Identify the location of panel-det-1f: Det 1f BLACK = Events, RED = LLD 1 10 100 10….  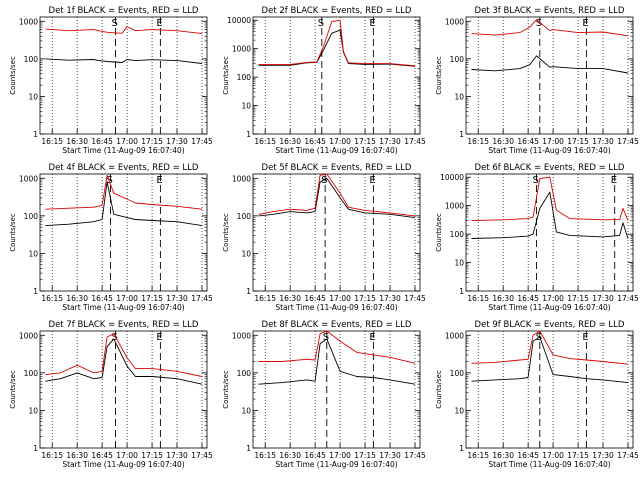
(111, 80).